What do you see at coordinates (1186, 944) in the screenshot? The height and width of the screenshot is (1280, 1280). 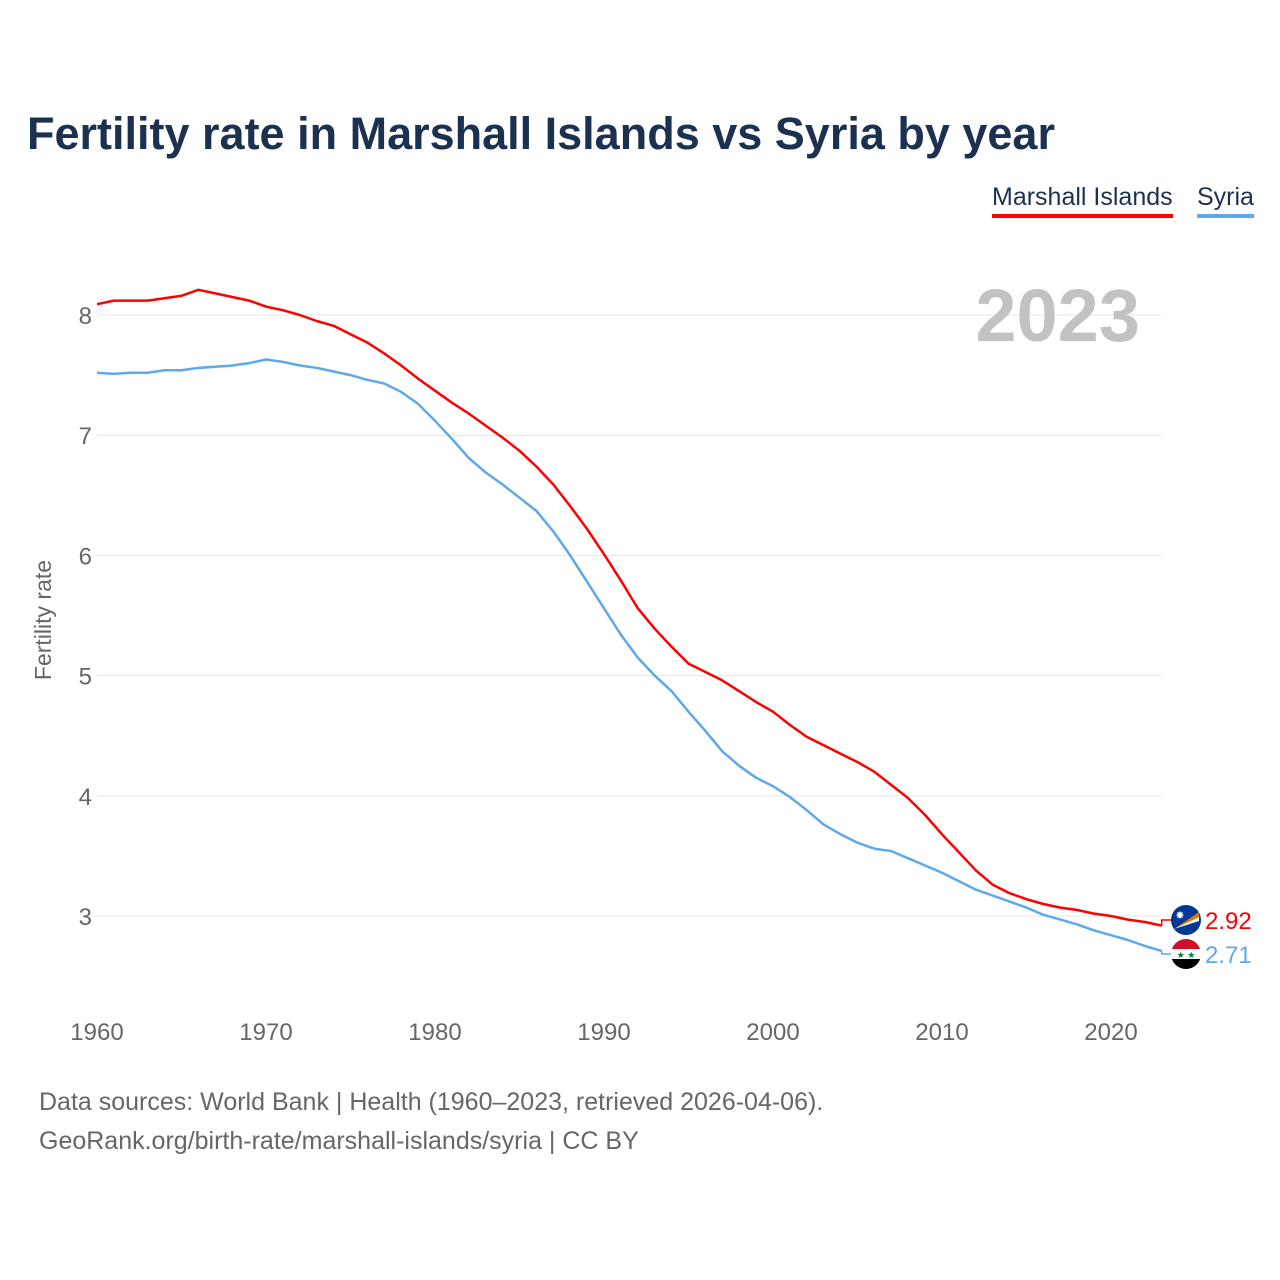 I see `syria-flag-icon` at bounding box center [1186, 944].